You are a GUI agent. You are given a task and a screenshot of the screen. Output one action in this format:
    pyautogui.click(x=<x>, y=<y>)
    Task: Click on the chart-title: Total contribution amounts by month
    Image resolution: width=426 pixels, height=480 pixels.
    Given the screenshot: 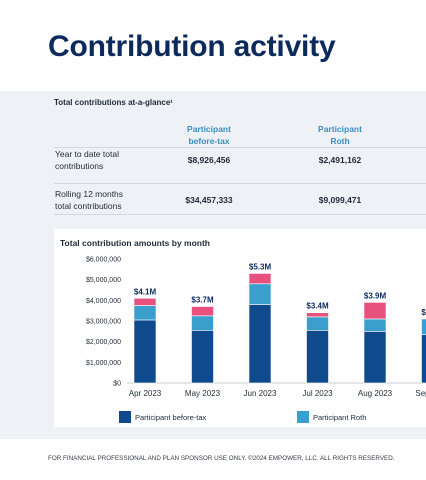 What is the action you would take?
    pyautogui.click(x=135, y=243)
    